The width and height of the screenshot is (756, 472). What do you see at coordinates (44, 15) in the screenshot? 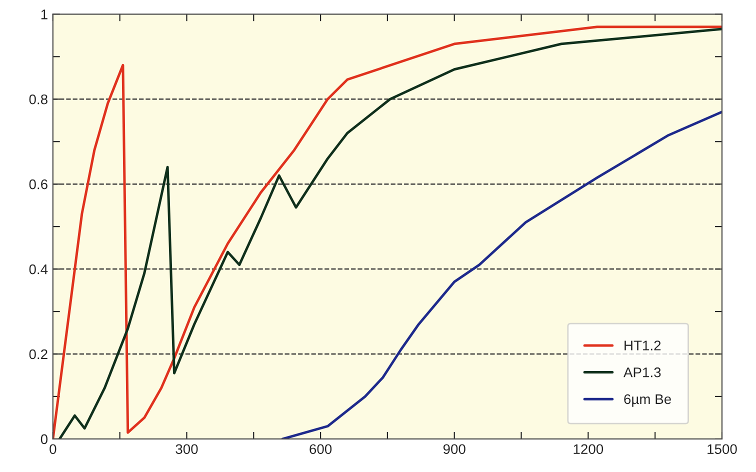
I see `y-tick-label: 1` at bounding box center [44, 15].